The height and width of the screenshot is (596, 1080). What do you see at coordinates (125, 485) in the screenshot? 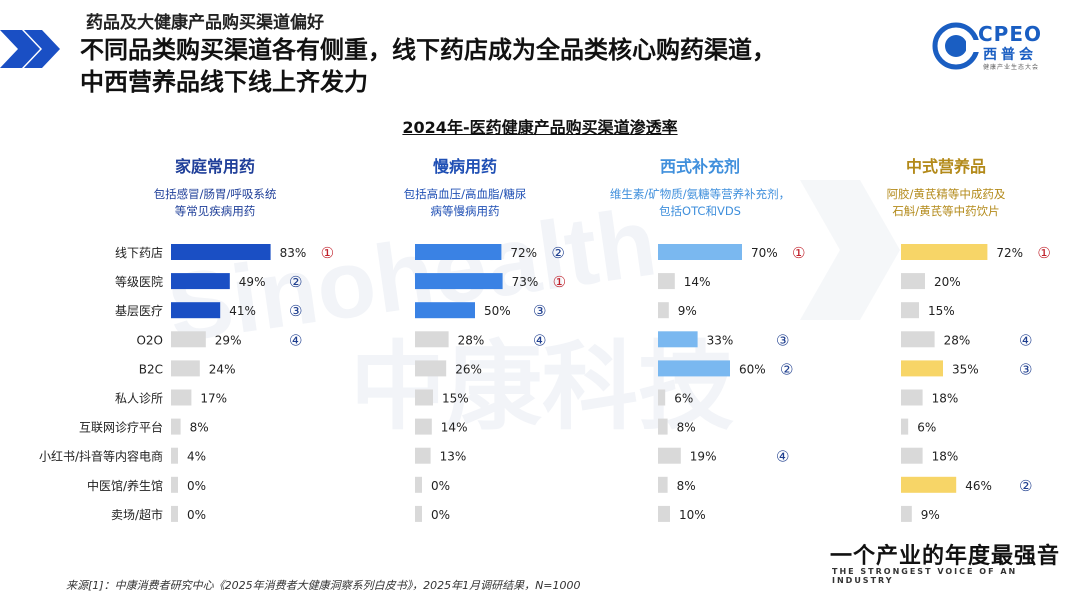
I see `category-label: 中医馆/养生馆` at bounding box center [125, 485].